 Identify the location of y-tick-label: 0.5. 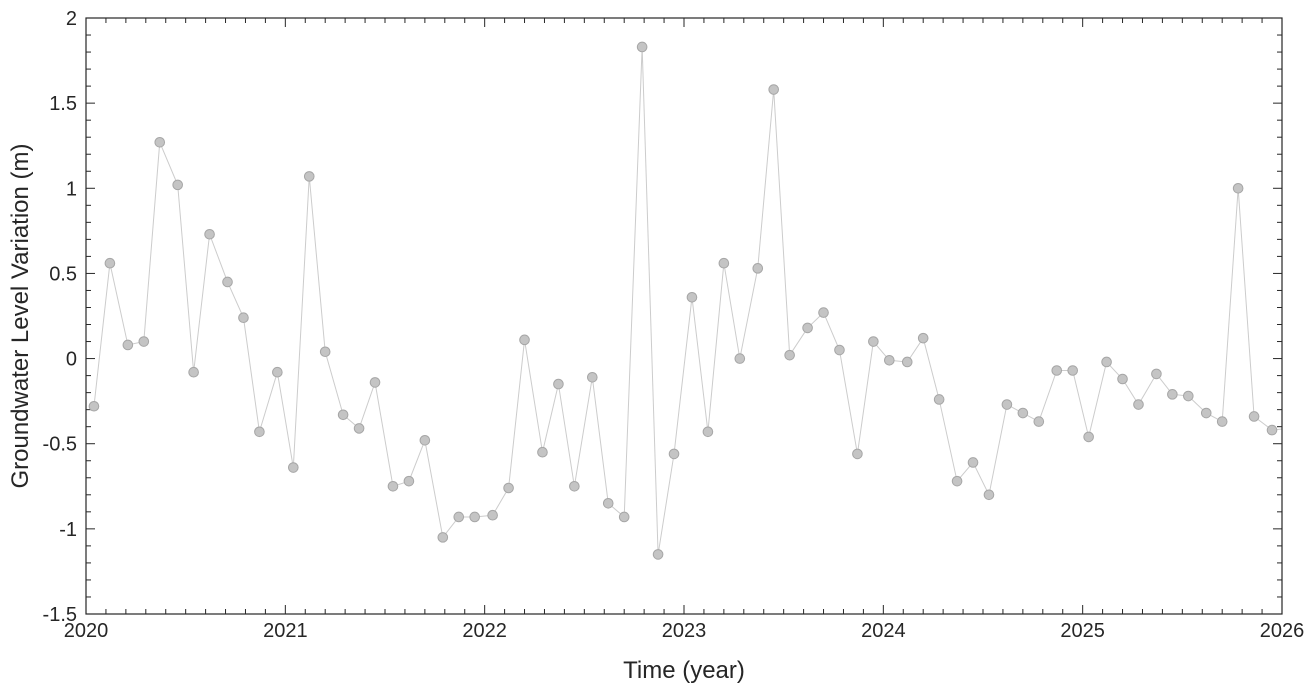
(63, 274).